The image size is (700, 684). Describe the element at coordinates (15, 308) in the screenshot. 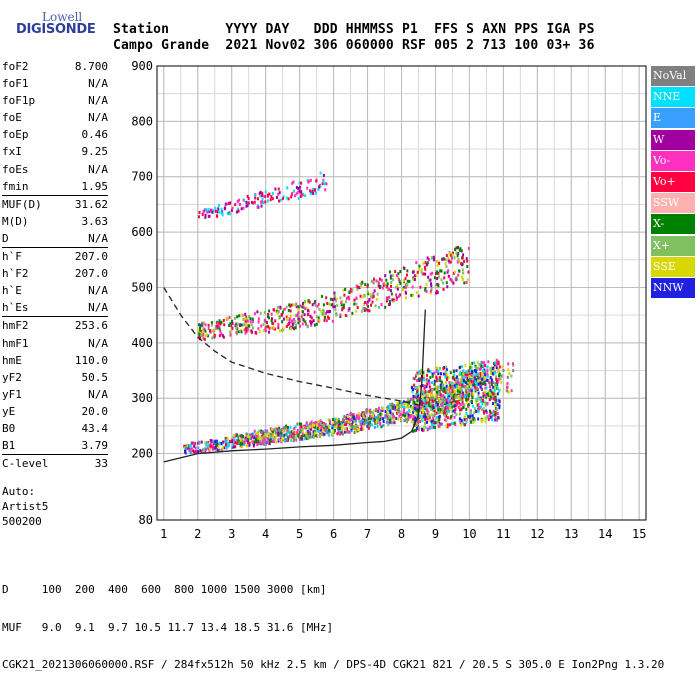

I see `param-name: h`Es` at that location.